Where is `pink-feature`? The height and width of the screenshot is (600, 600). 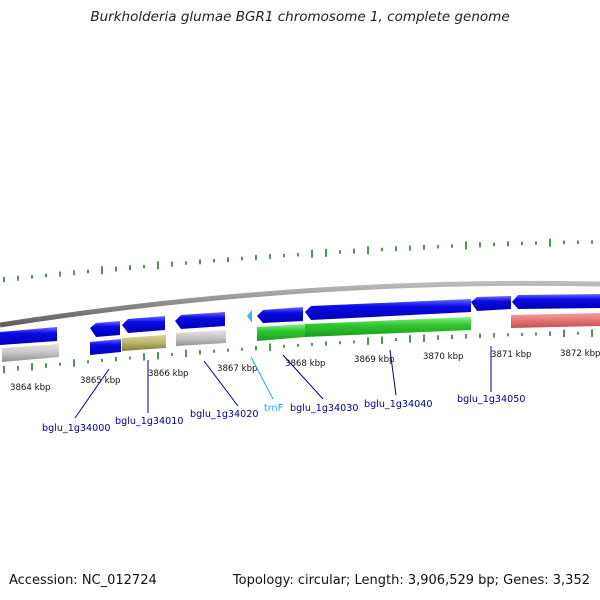 pink-feature is located at coordinates (555, 320).